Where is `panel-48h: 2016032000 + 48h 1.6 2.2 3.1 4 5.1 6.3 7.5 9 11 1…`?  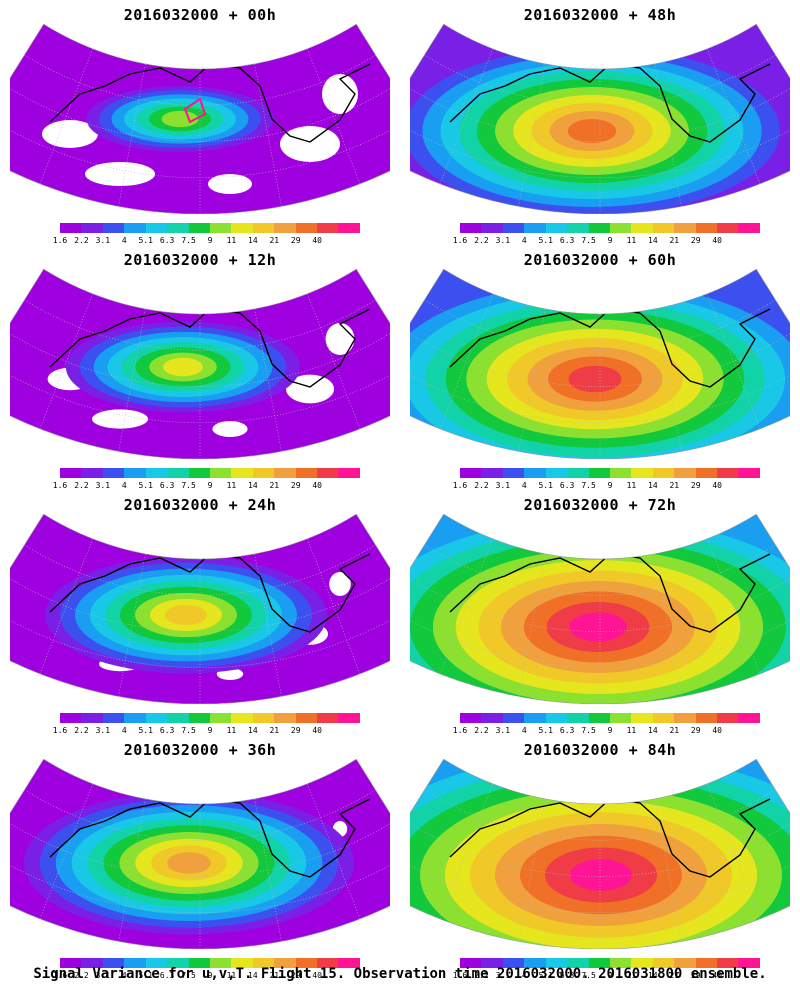 panel-48h: 2016032000 + 48h 1.6 2.2 3.1 4 5.1 6.3 7.5 9 11 1… is located at coordinates (600, 122).